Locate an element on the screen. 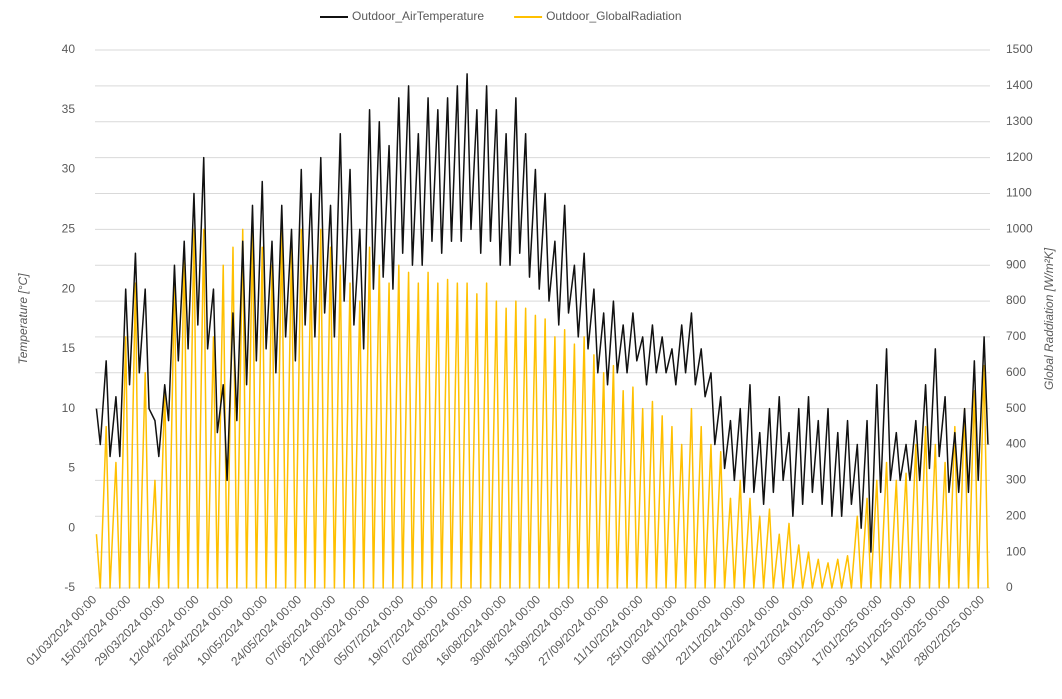 The width and height of the screenshot is (1062, 699). y2-tick-label: 0 is located at coordinates (1009, 587).